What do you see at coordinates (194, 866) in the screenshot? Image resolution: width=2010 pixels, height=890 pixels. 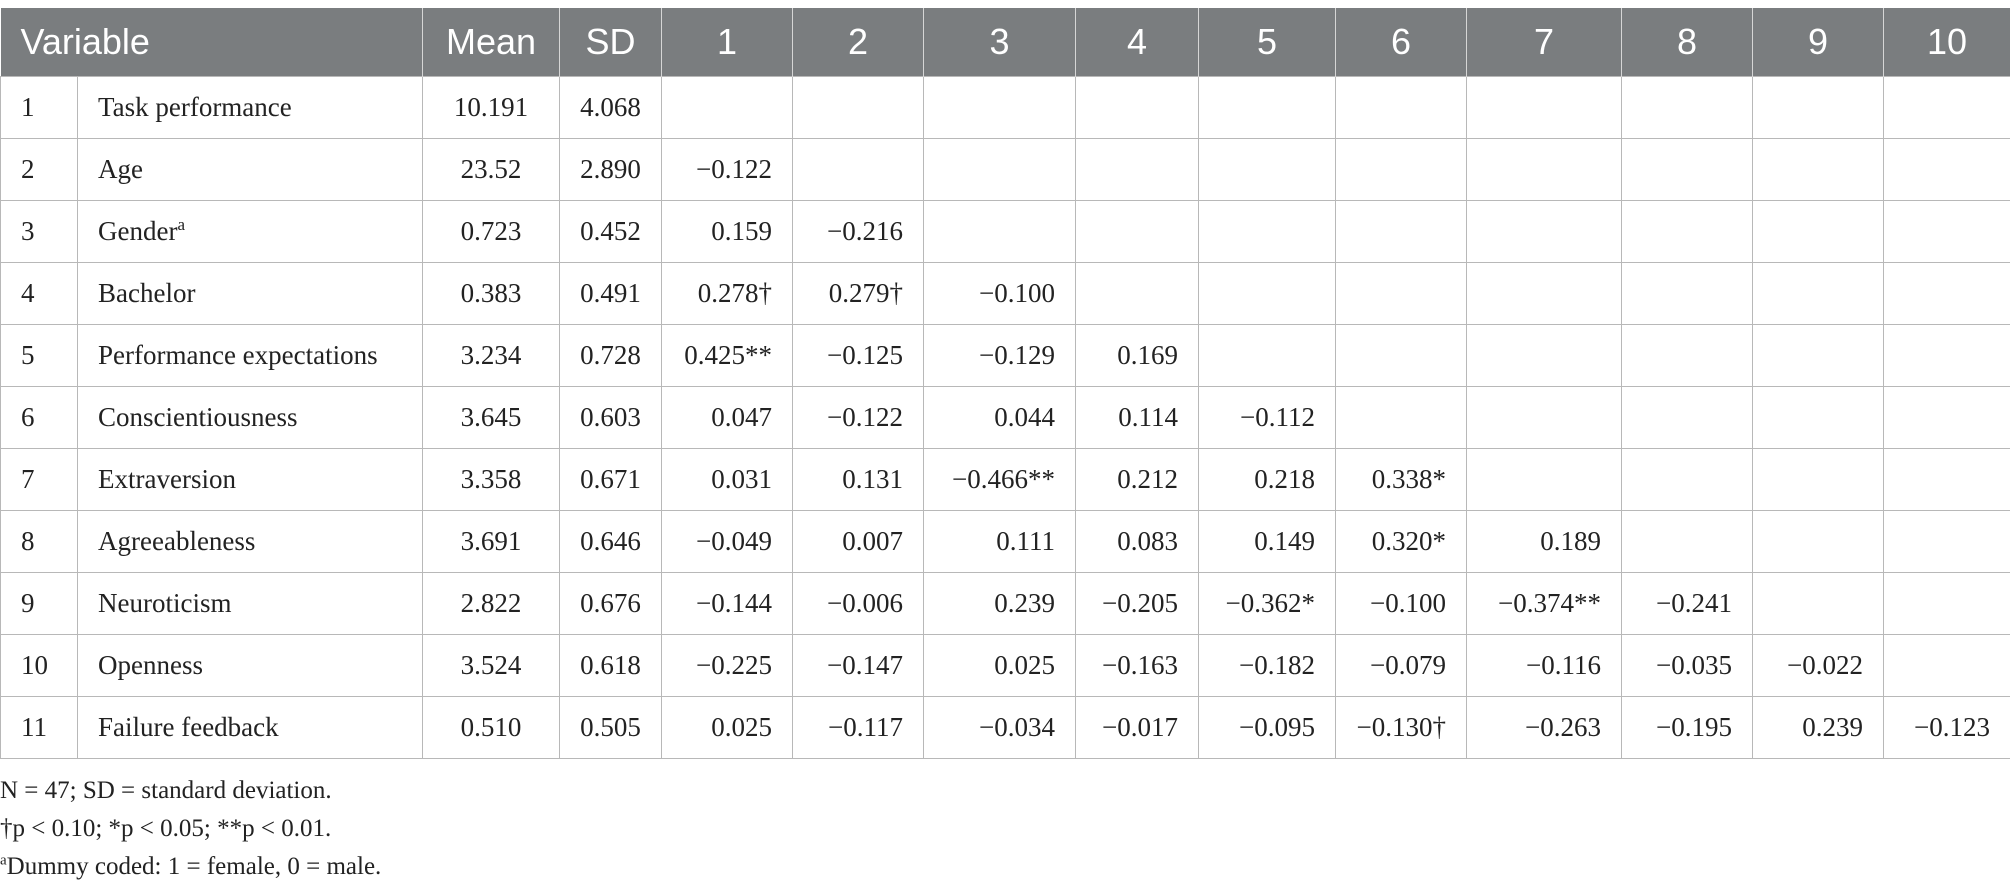 I see `note-dummy-coding-text: Dummy coded: 1 = female, 0 = male.` at bounding box center [194, 866].